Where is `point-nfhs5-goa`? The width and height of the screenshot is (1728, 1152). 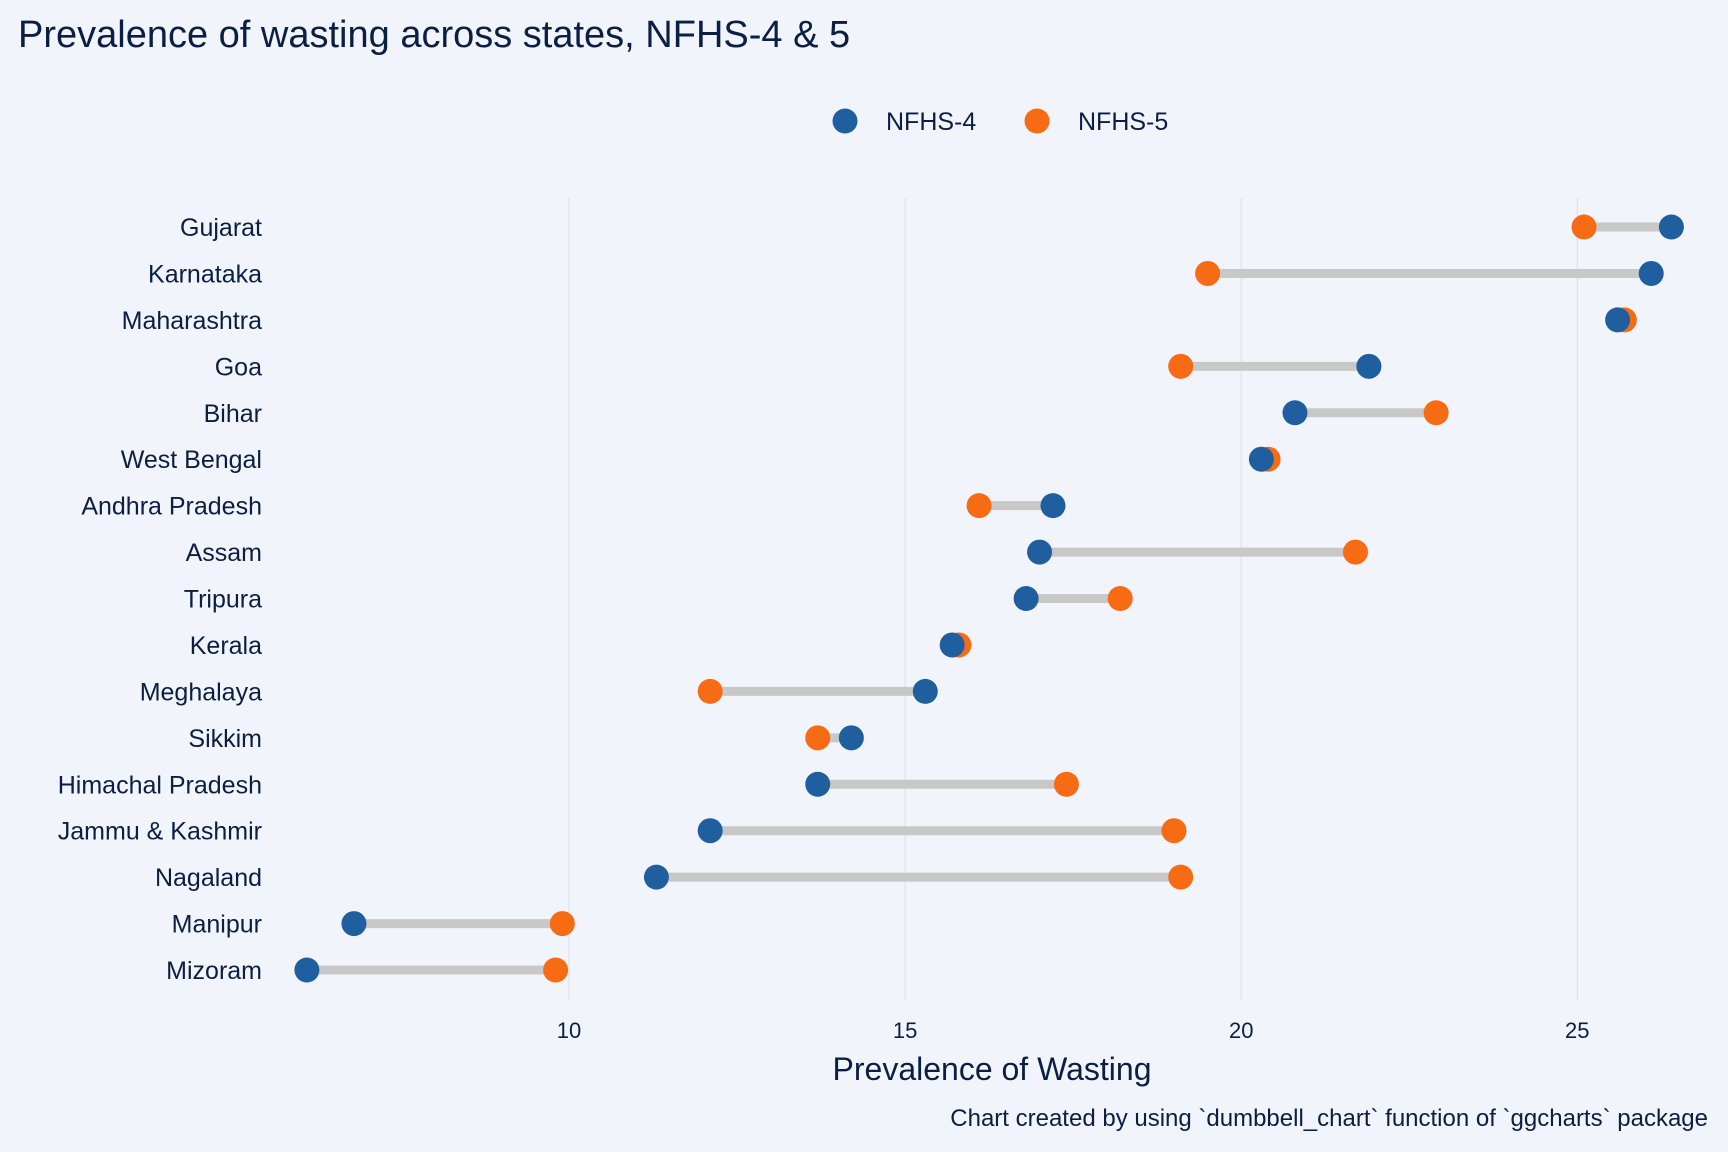
point-nfhs5-goa is located at coordinates (1181, 366).